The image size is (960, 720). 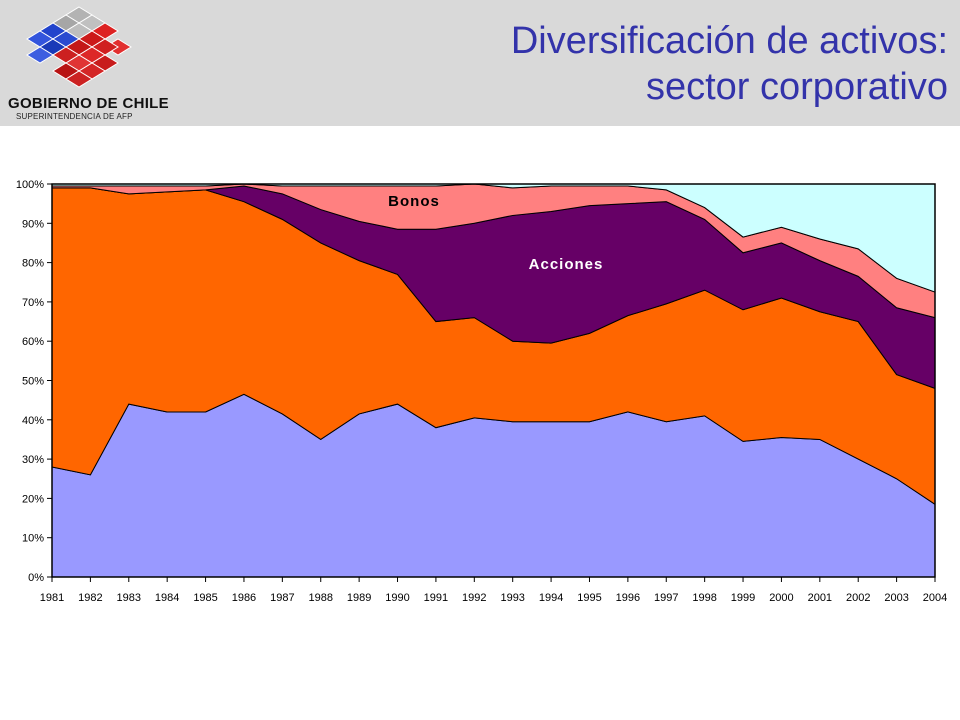 What do you see at coordinates (282, 598) in the screenshot?
I see `x-tick-label: 1987` at bounding box center [282, 598].